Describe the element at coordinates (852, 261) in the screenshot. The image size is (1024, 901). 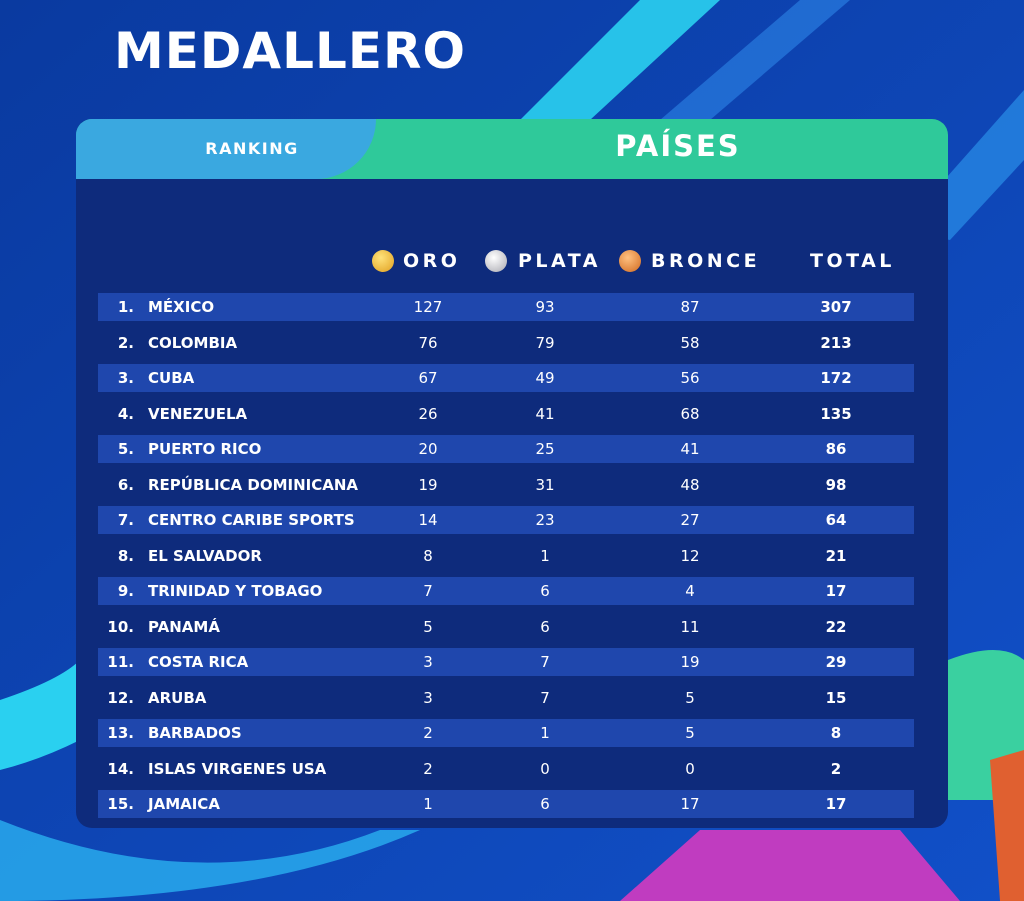
I see `column-header: TOTAL` at that location.